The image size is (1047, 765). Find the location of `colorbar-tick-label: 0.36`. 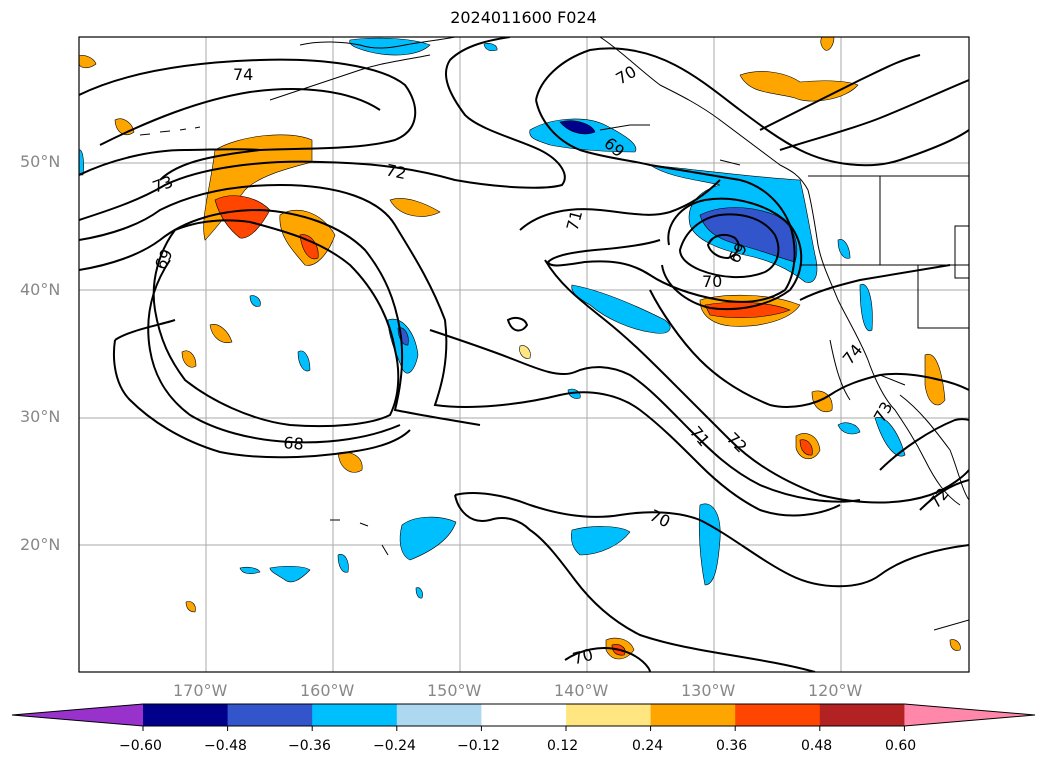

colorbar-tick-label: 0.36 is located at coordinates (732, 746).